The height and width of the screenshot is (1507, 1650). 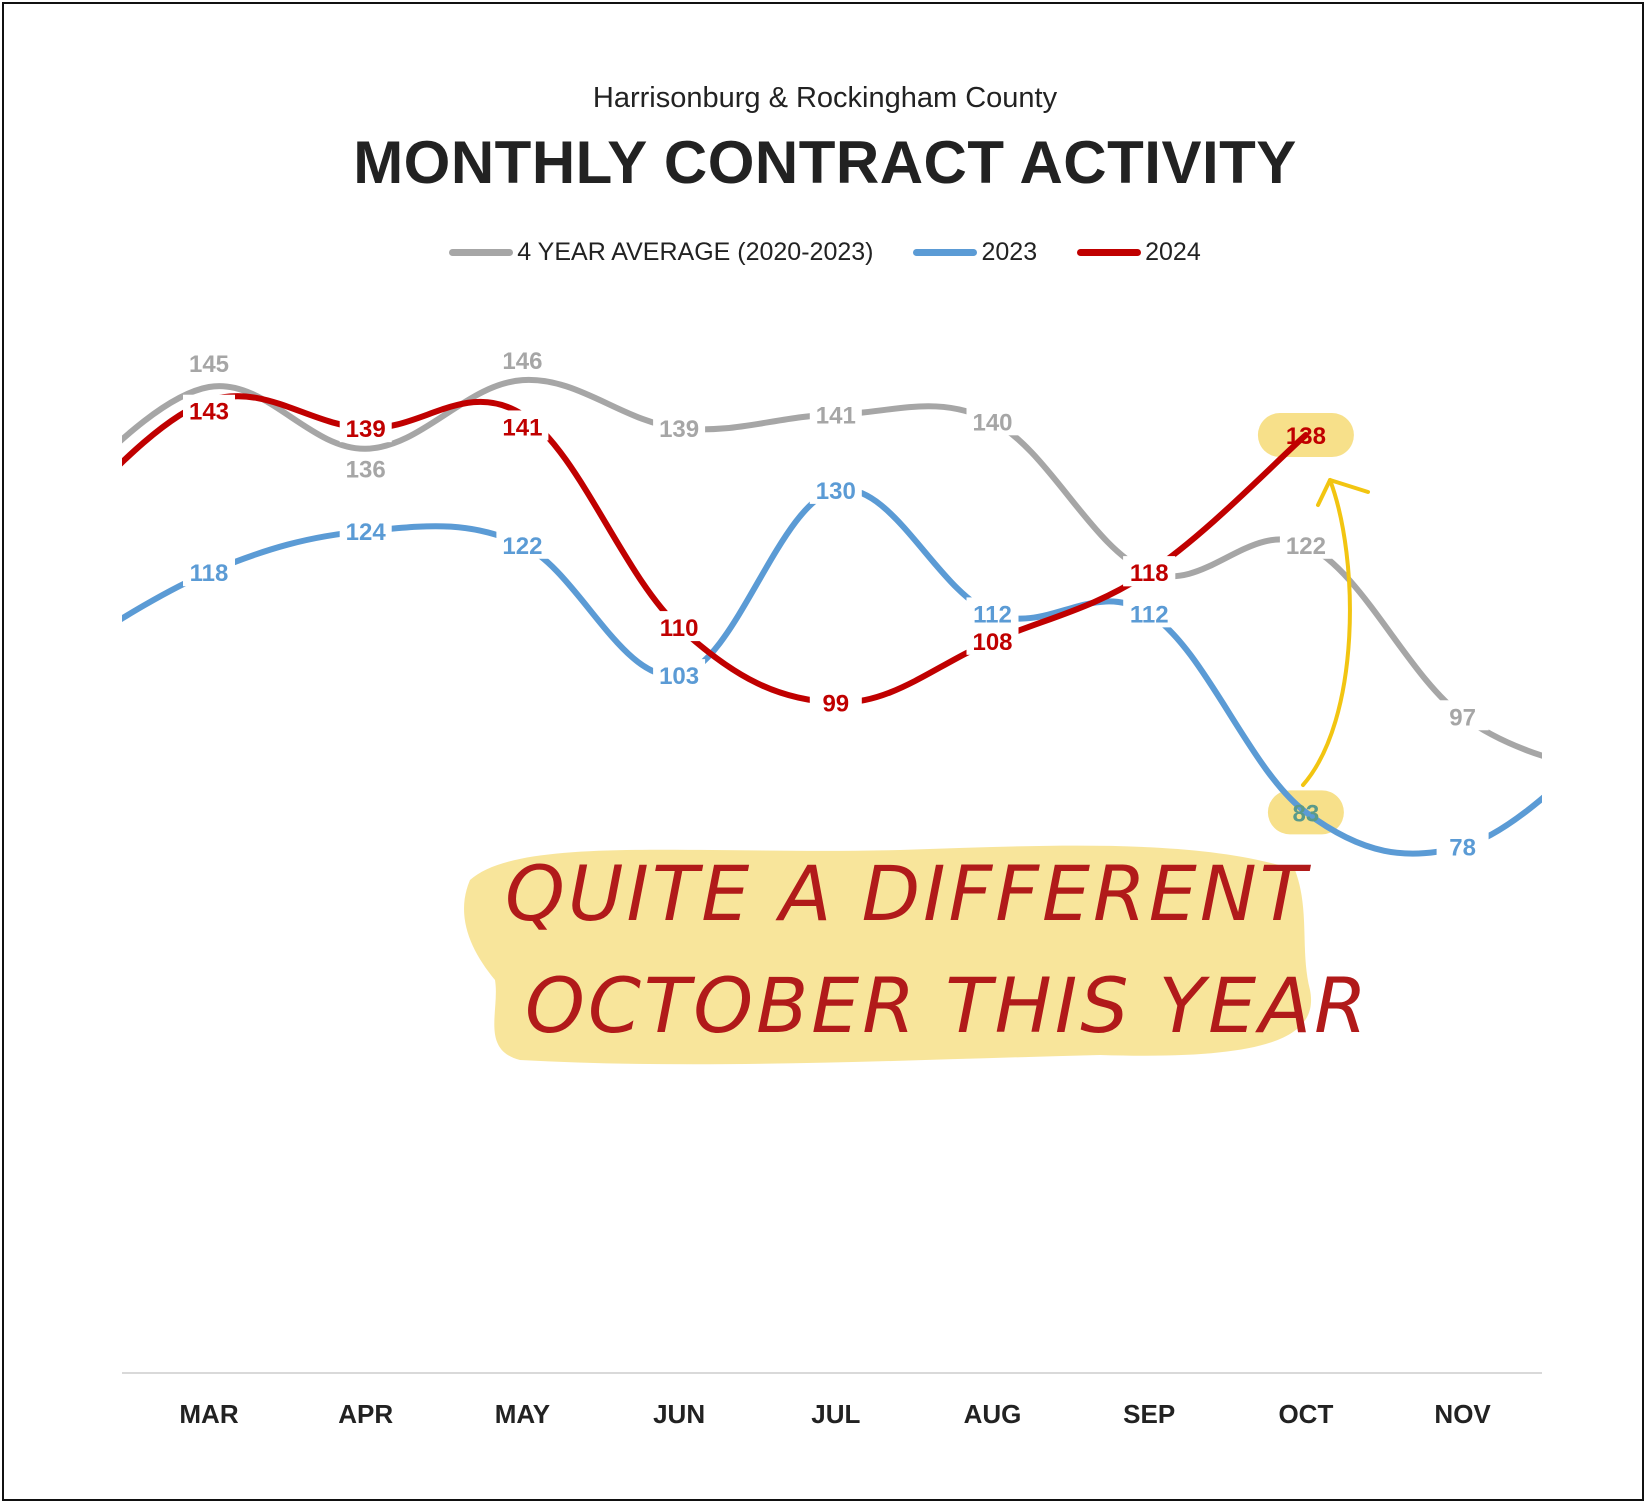 I want to click on data-label-0-may: 146, so click(x=522, y=361).